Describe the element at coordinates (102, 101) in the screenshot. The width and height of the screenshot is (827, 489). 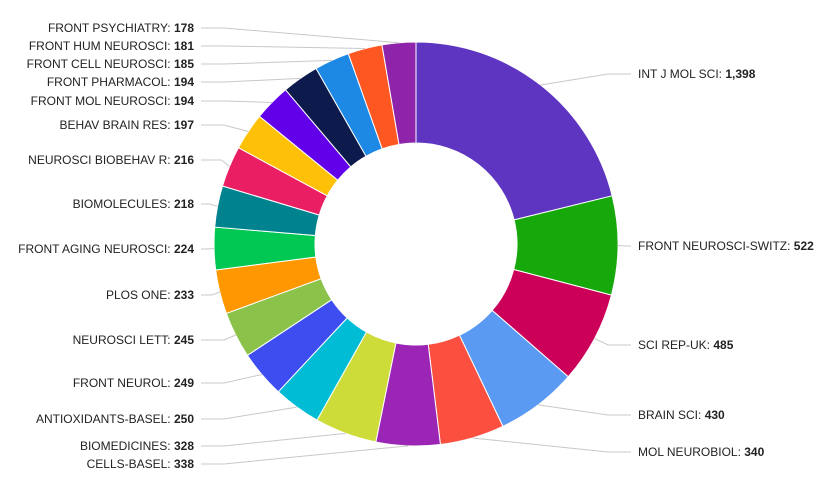
I see `slice-label-name: FRONT MOL NEUROSCI:` at that location.